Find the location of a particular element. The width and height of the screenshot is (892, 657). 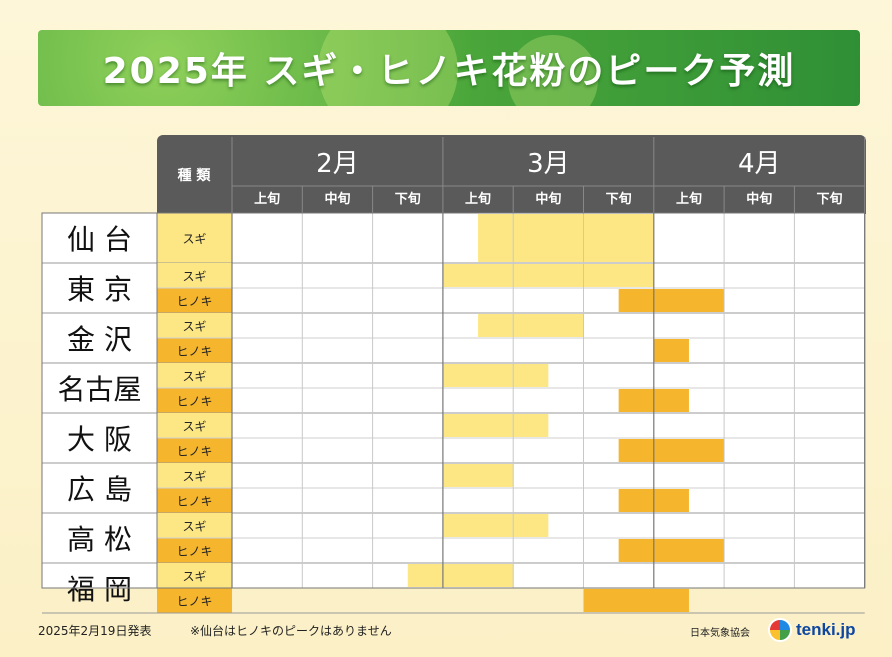

city-name: 東 京 is located at coordinates (99, 289).